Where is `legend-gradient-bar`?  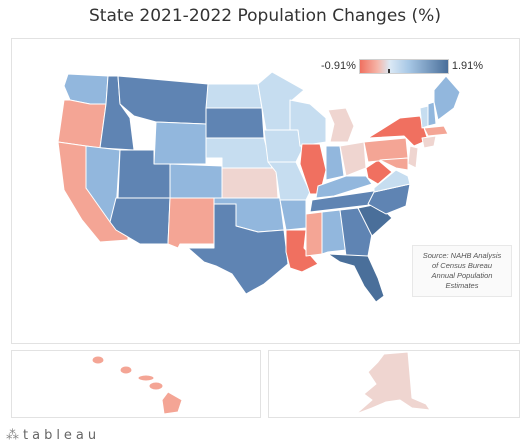
legend-gradient-bar is located at coordinates (403, 66).